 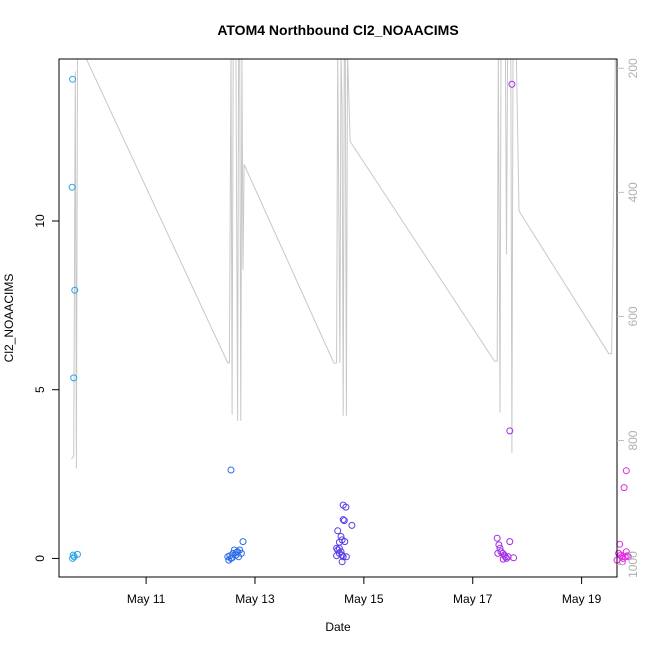 I want to click on series-flight5, so click(x=622, y=516).